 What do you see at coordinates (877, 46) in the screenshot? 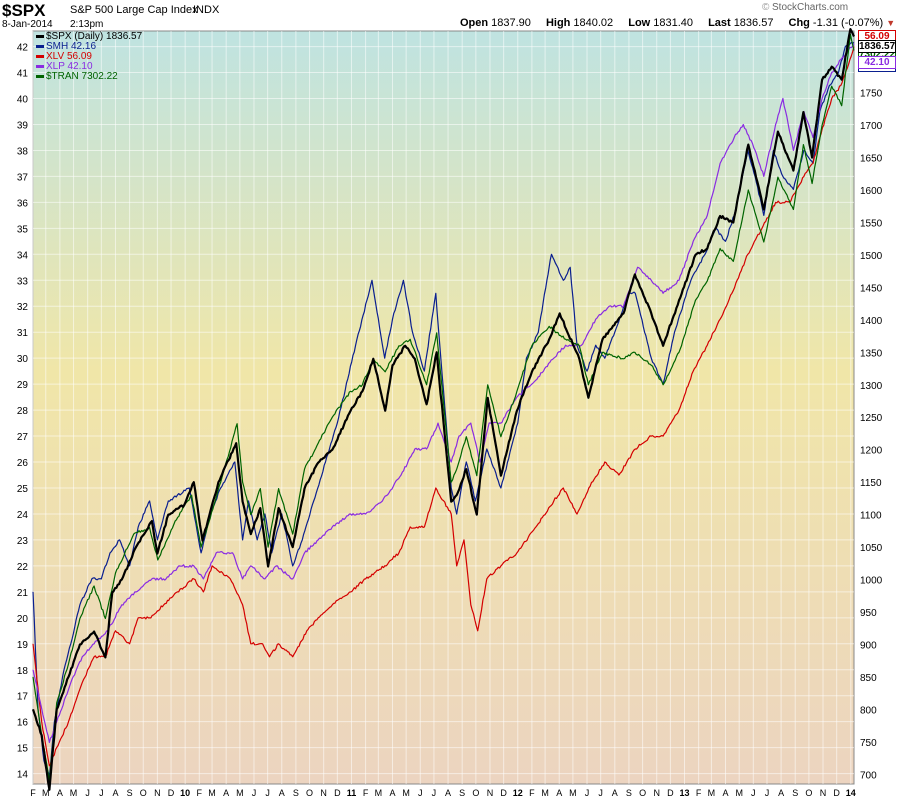
I see `last-value-tag: 1836.57` at bounding box center [877, 46].